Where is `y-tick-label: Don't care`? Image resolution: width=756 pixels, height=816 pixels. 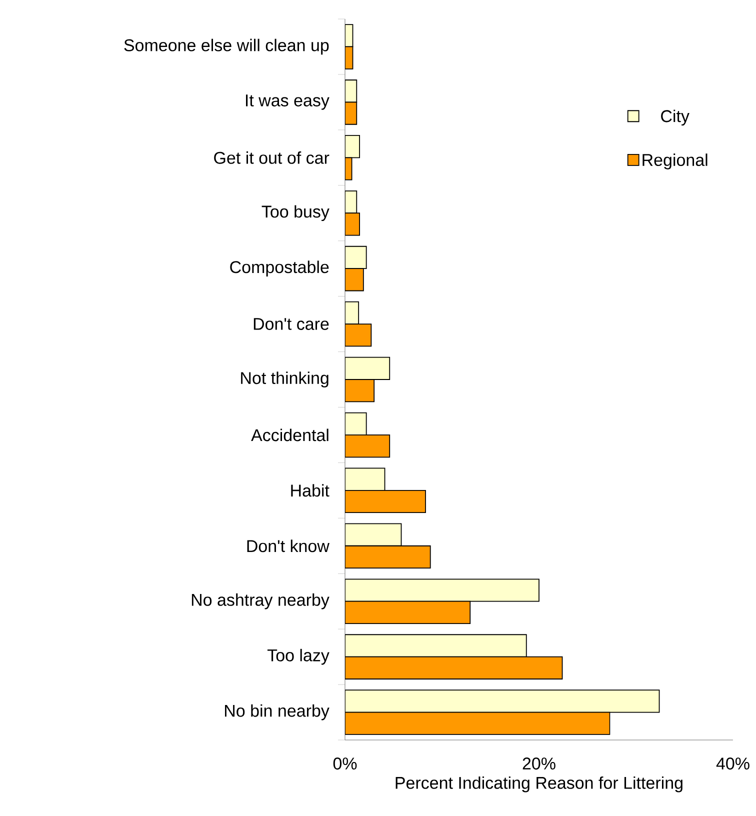
y-tick-label: Don't care is located at coordinates (291, 324).